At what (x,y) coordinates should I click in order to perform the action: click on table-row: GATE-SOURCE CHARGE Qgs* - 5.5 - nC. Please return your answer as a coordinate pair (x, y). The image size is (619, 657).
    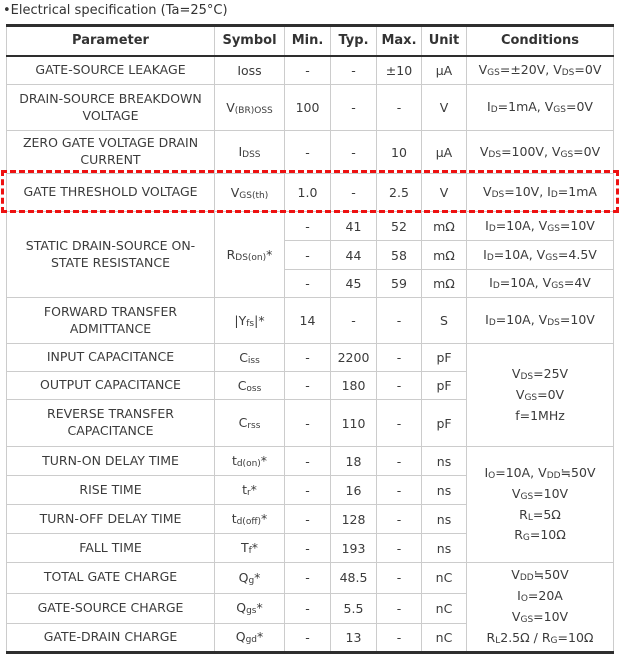
    Looking at the image, I should click on (310, 608).